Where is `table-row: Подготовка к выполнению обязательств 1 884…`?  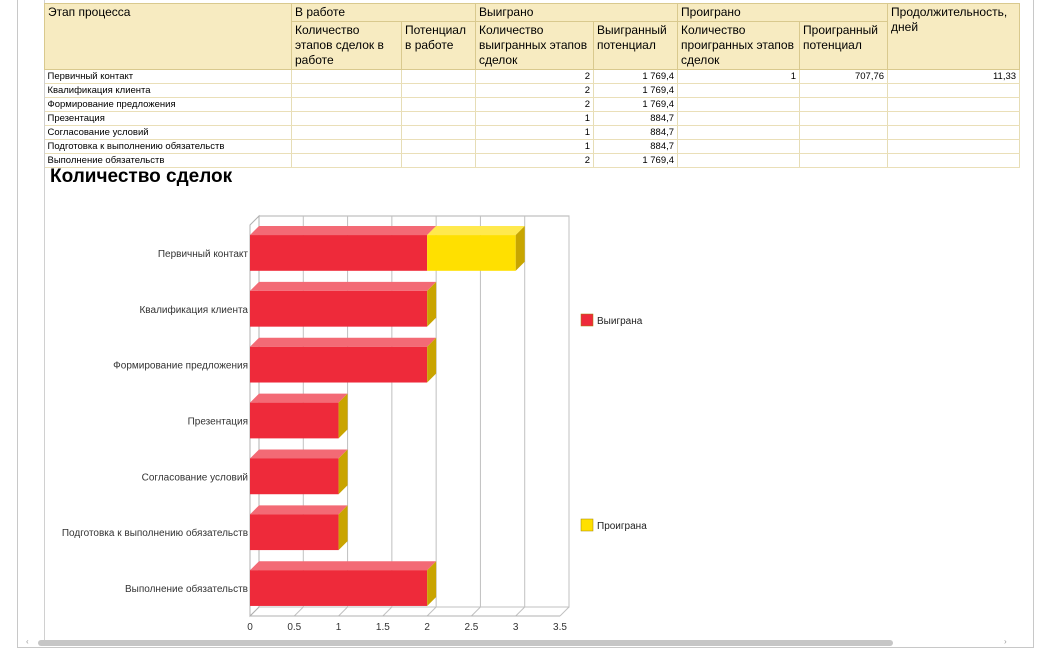 table-row: Подготовка к выполнению обязательств 1 884… is located at coordinates (532, 146).